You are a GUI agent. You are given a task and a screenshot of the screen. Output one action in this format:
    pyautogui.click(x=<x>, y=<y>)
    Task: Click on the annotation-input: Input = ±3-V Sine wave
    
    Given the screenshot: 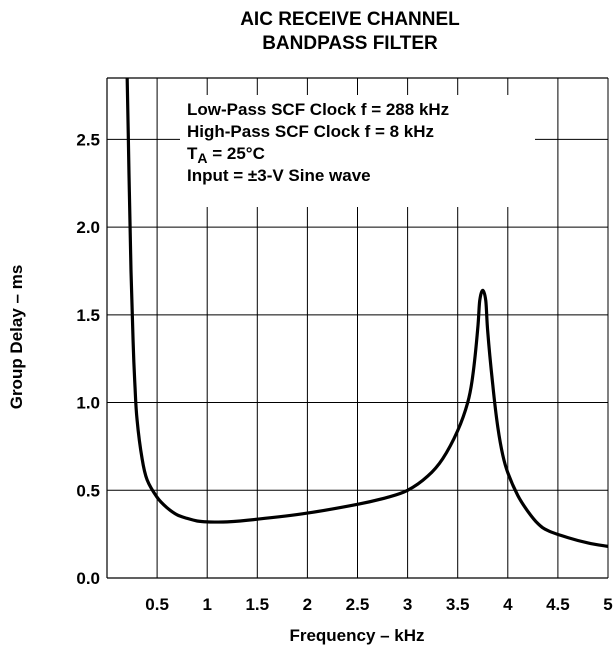 What is the action you would take?
    pyautogui.click(x=279, y=175)
    